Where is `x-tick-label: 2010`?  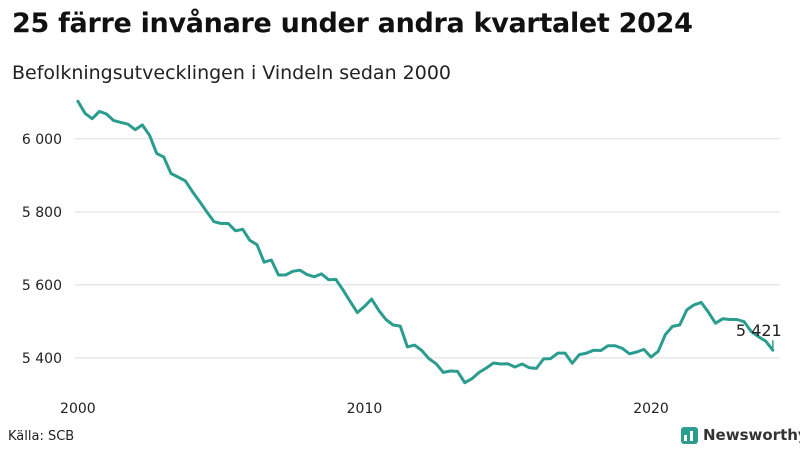 x-tick-label: 2010 is located at coordinates (365, 409).